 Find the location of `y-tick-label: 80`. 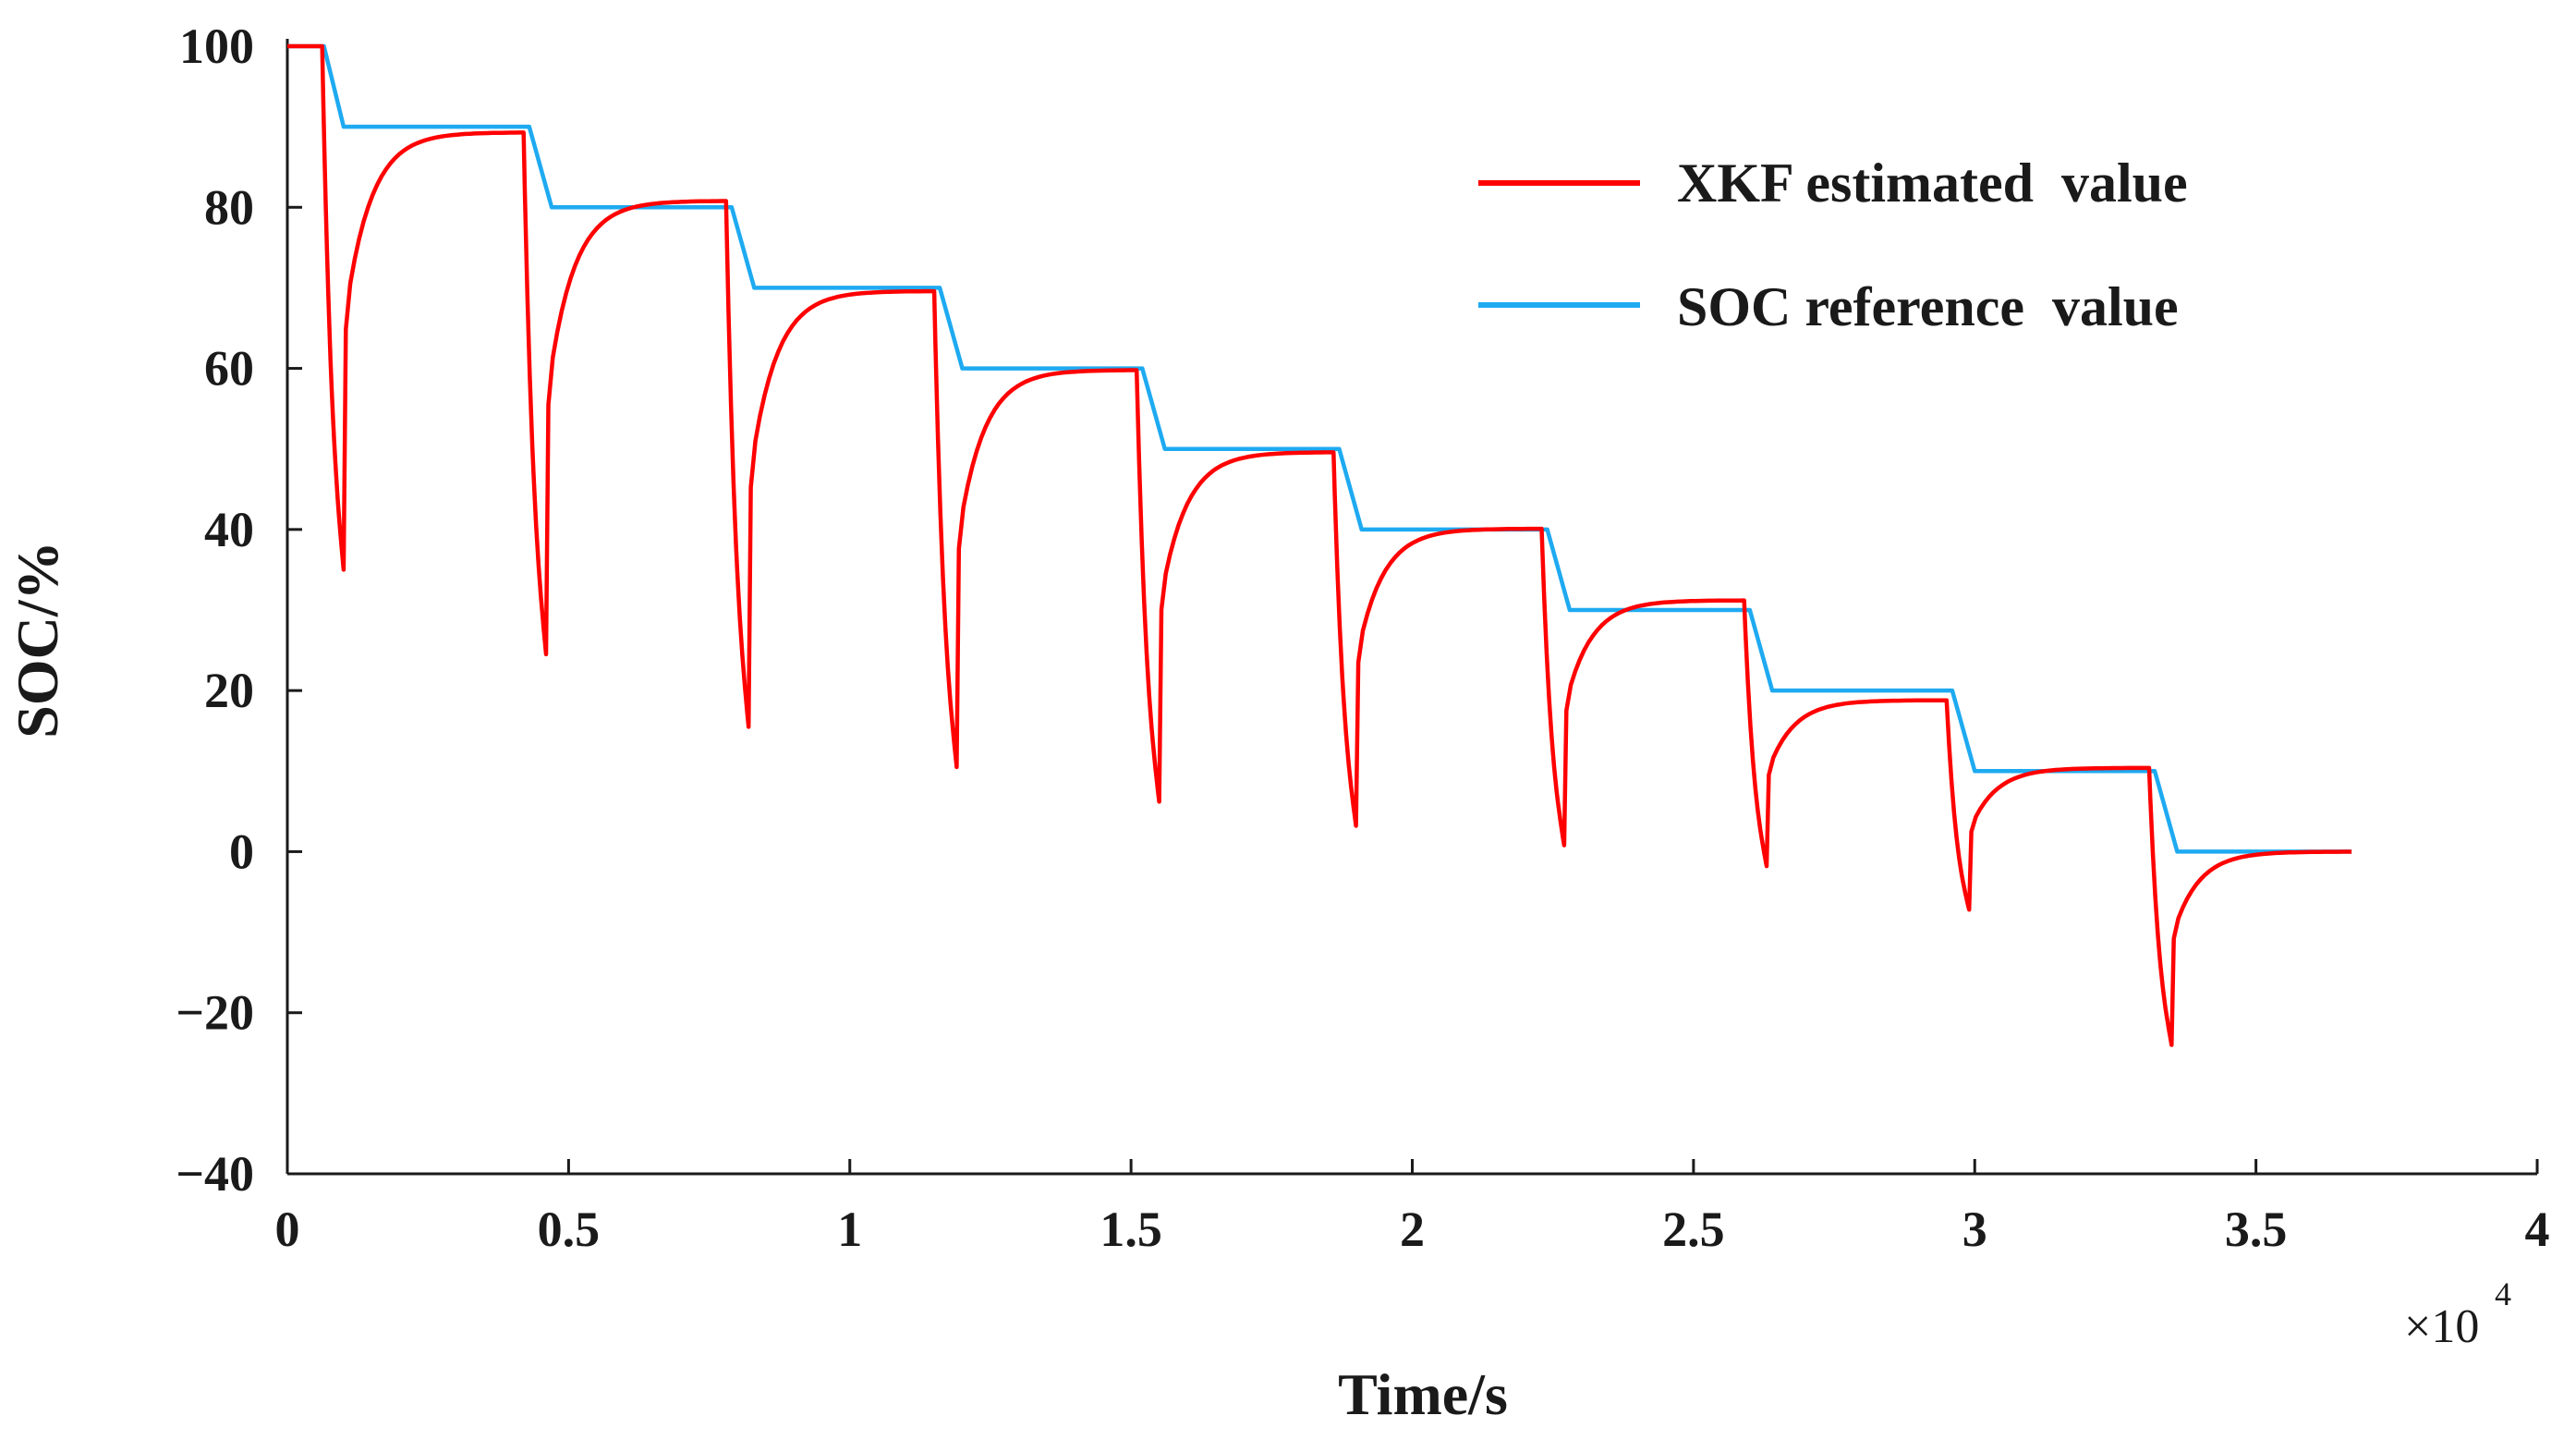

y-tick-label: 80 is located at coordinates (229, 207).